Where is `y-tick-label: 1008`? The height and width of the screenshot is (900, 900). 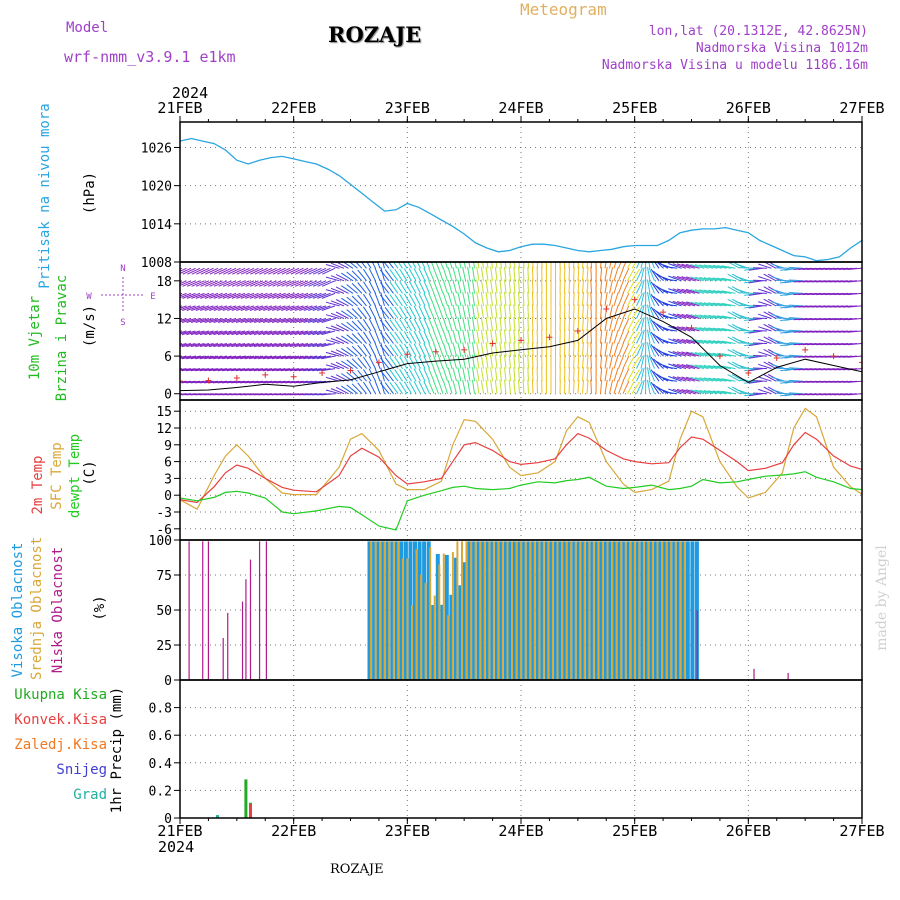 y-tick-label: 1008 is located at coordinates (156, 263).